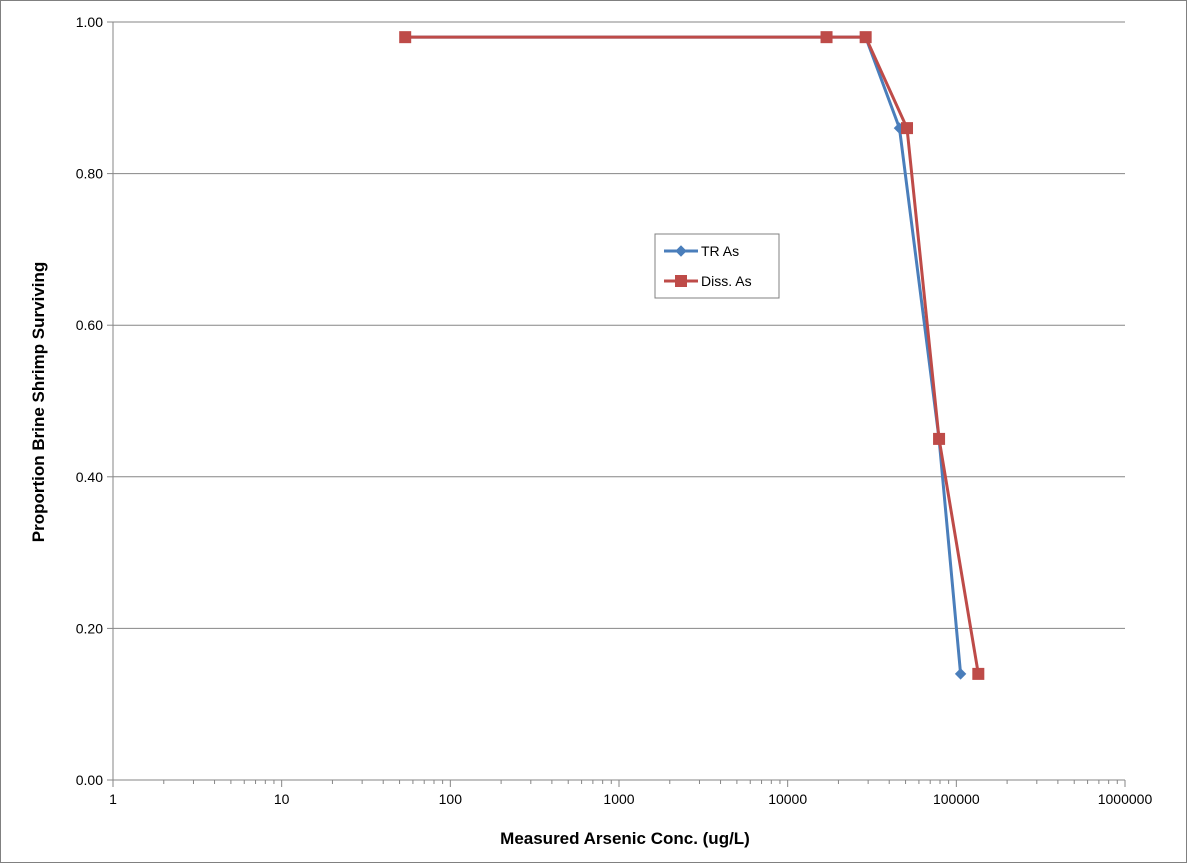 Image resolution: width=1187 pixels, height=868 pixels. I want to click on x-tick-label: 1000000, so click(1125, 799).